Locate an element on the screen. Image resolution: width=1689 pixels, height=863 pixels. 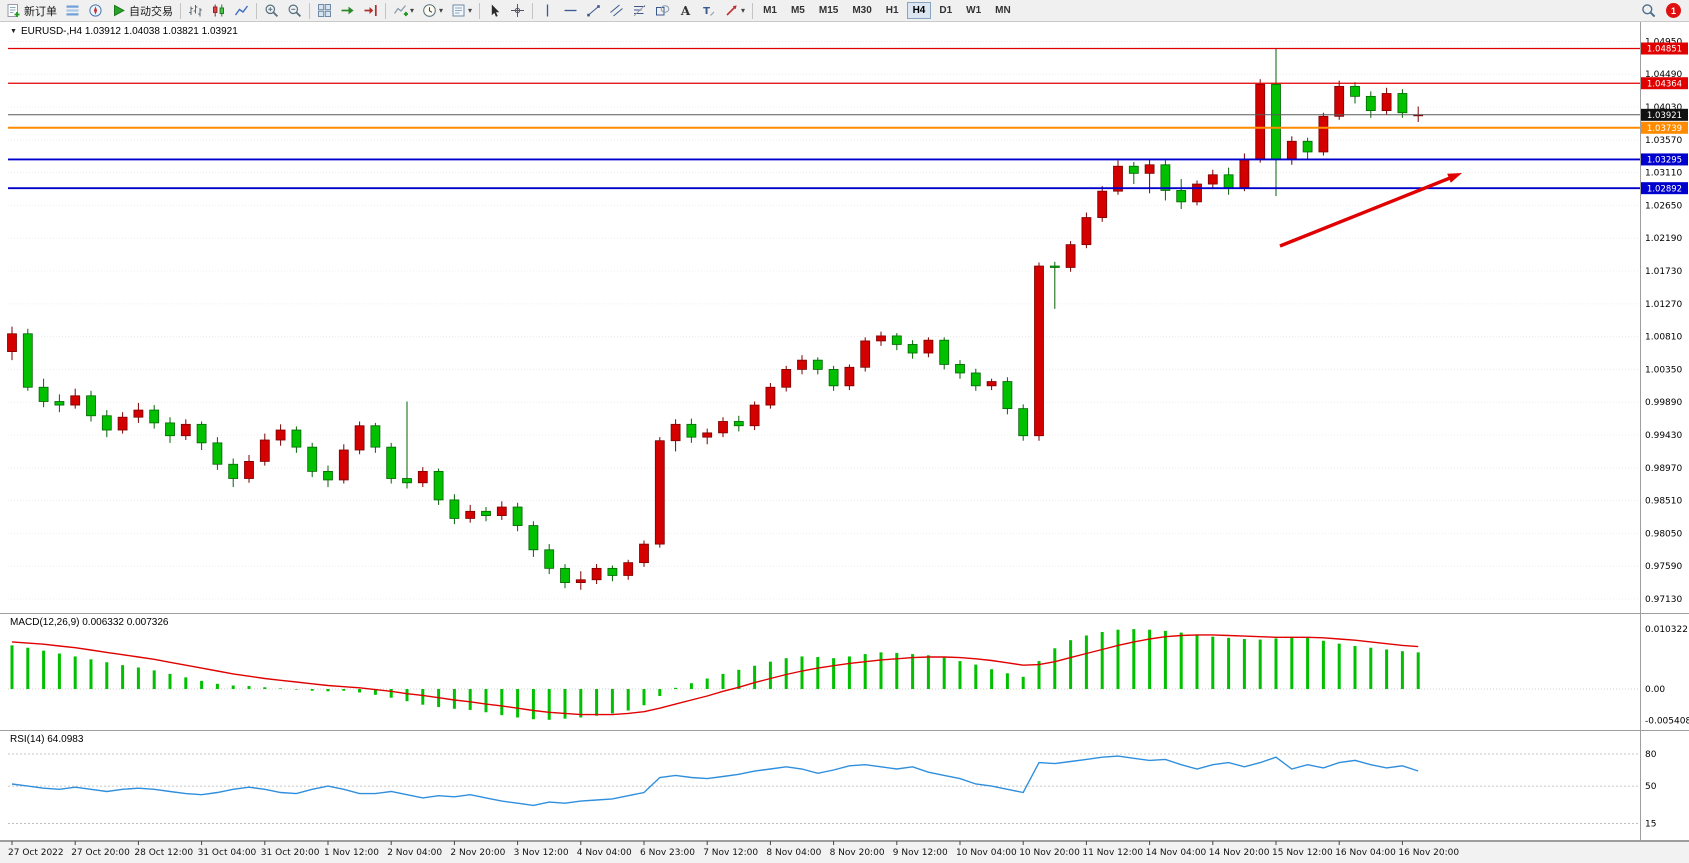
chart-line-button is located at coordinates (241, 11).